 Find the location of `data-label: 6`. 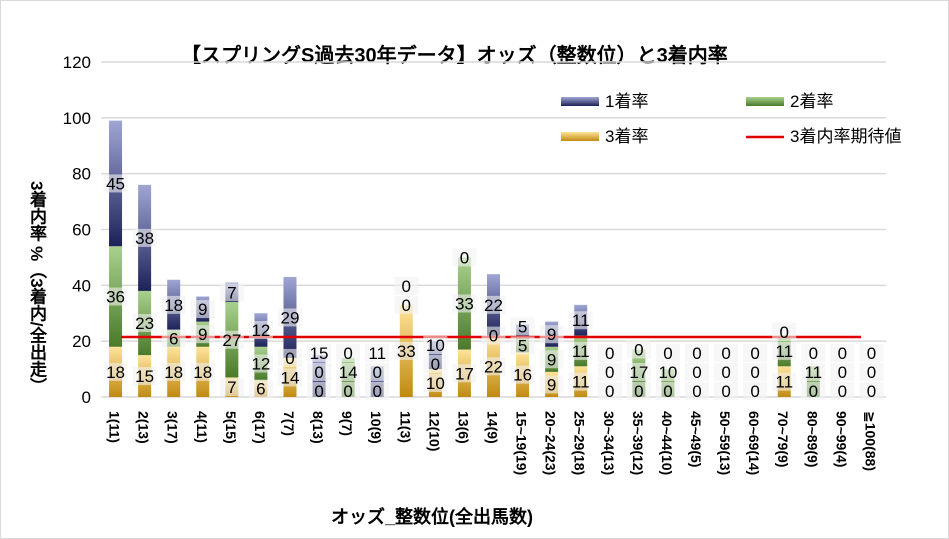

data-label: 6 is located at coordinates (173, 338).